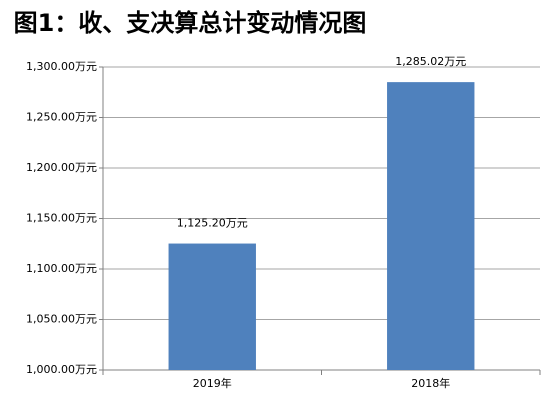  What do you see at coordinates (61, 66) in the screenshot?
I see `y-tick-label: 1,300.00万元` at bounding box center [61, 66].